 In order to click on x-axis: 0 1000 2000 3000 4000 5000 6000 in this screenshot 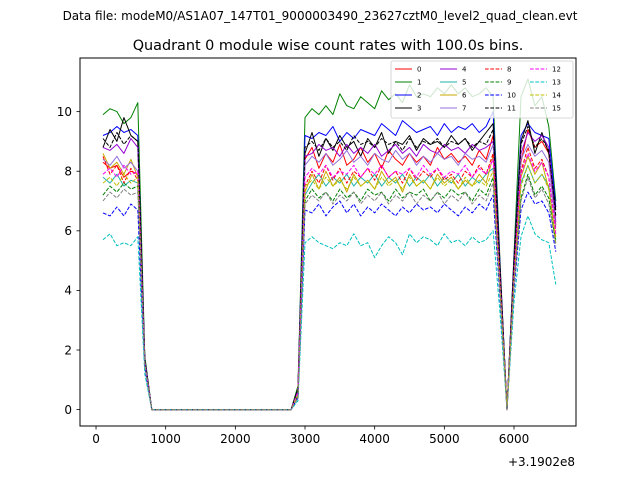, I will do `click(310, 436)`.